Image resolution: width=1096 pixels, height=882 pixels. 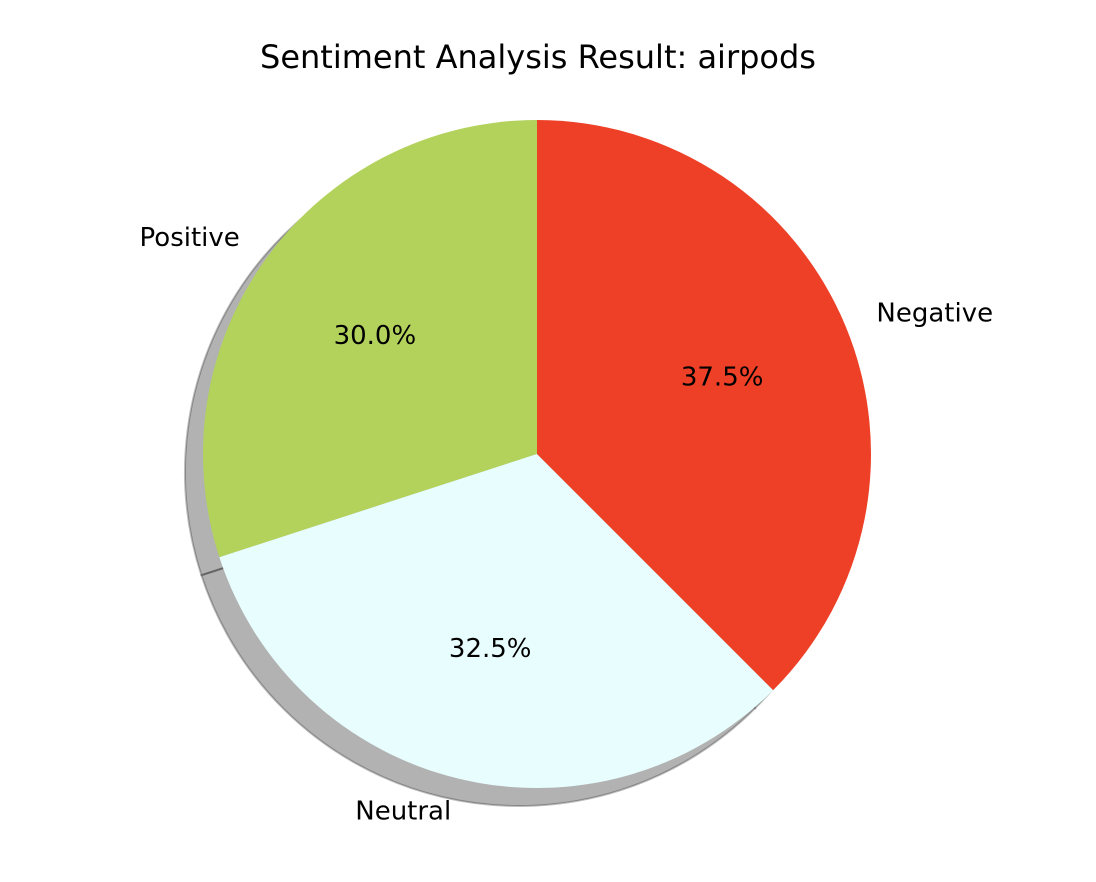 I want to click on slice-pct-negative: 37.5%, so click(x=722, y=377).